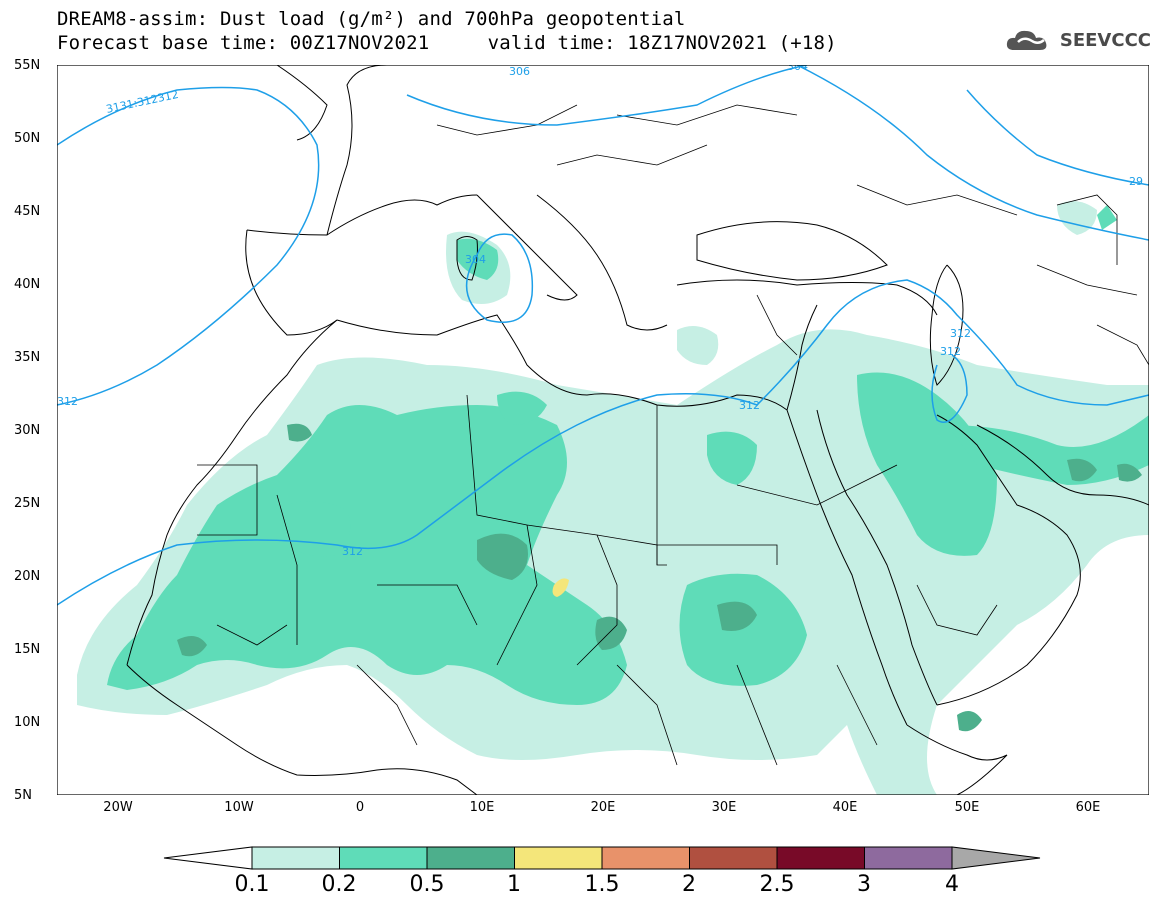 The height and width of the screenshot is (907, 1165). Describe the element at coordinates (27, 138) in the screenshot. I see `lat-label: 50N` at that location.